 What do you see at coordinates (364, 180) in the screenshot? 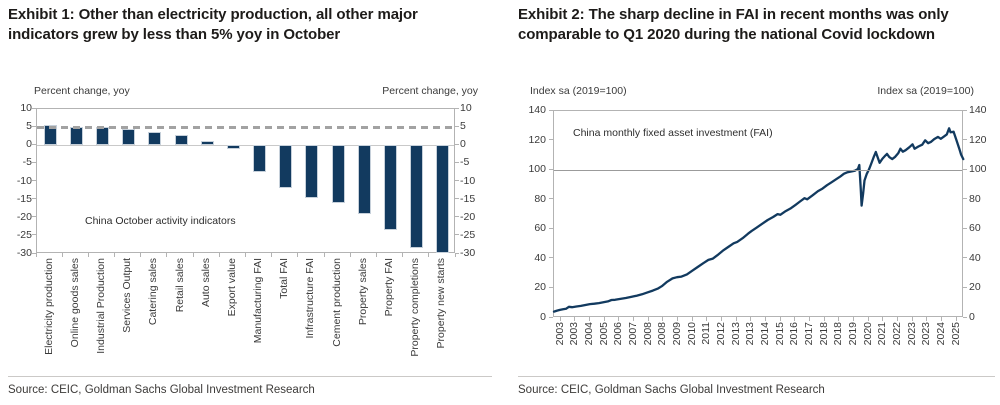
I see `bar-property-sales` at bounding box center [364, 180].